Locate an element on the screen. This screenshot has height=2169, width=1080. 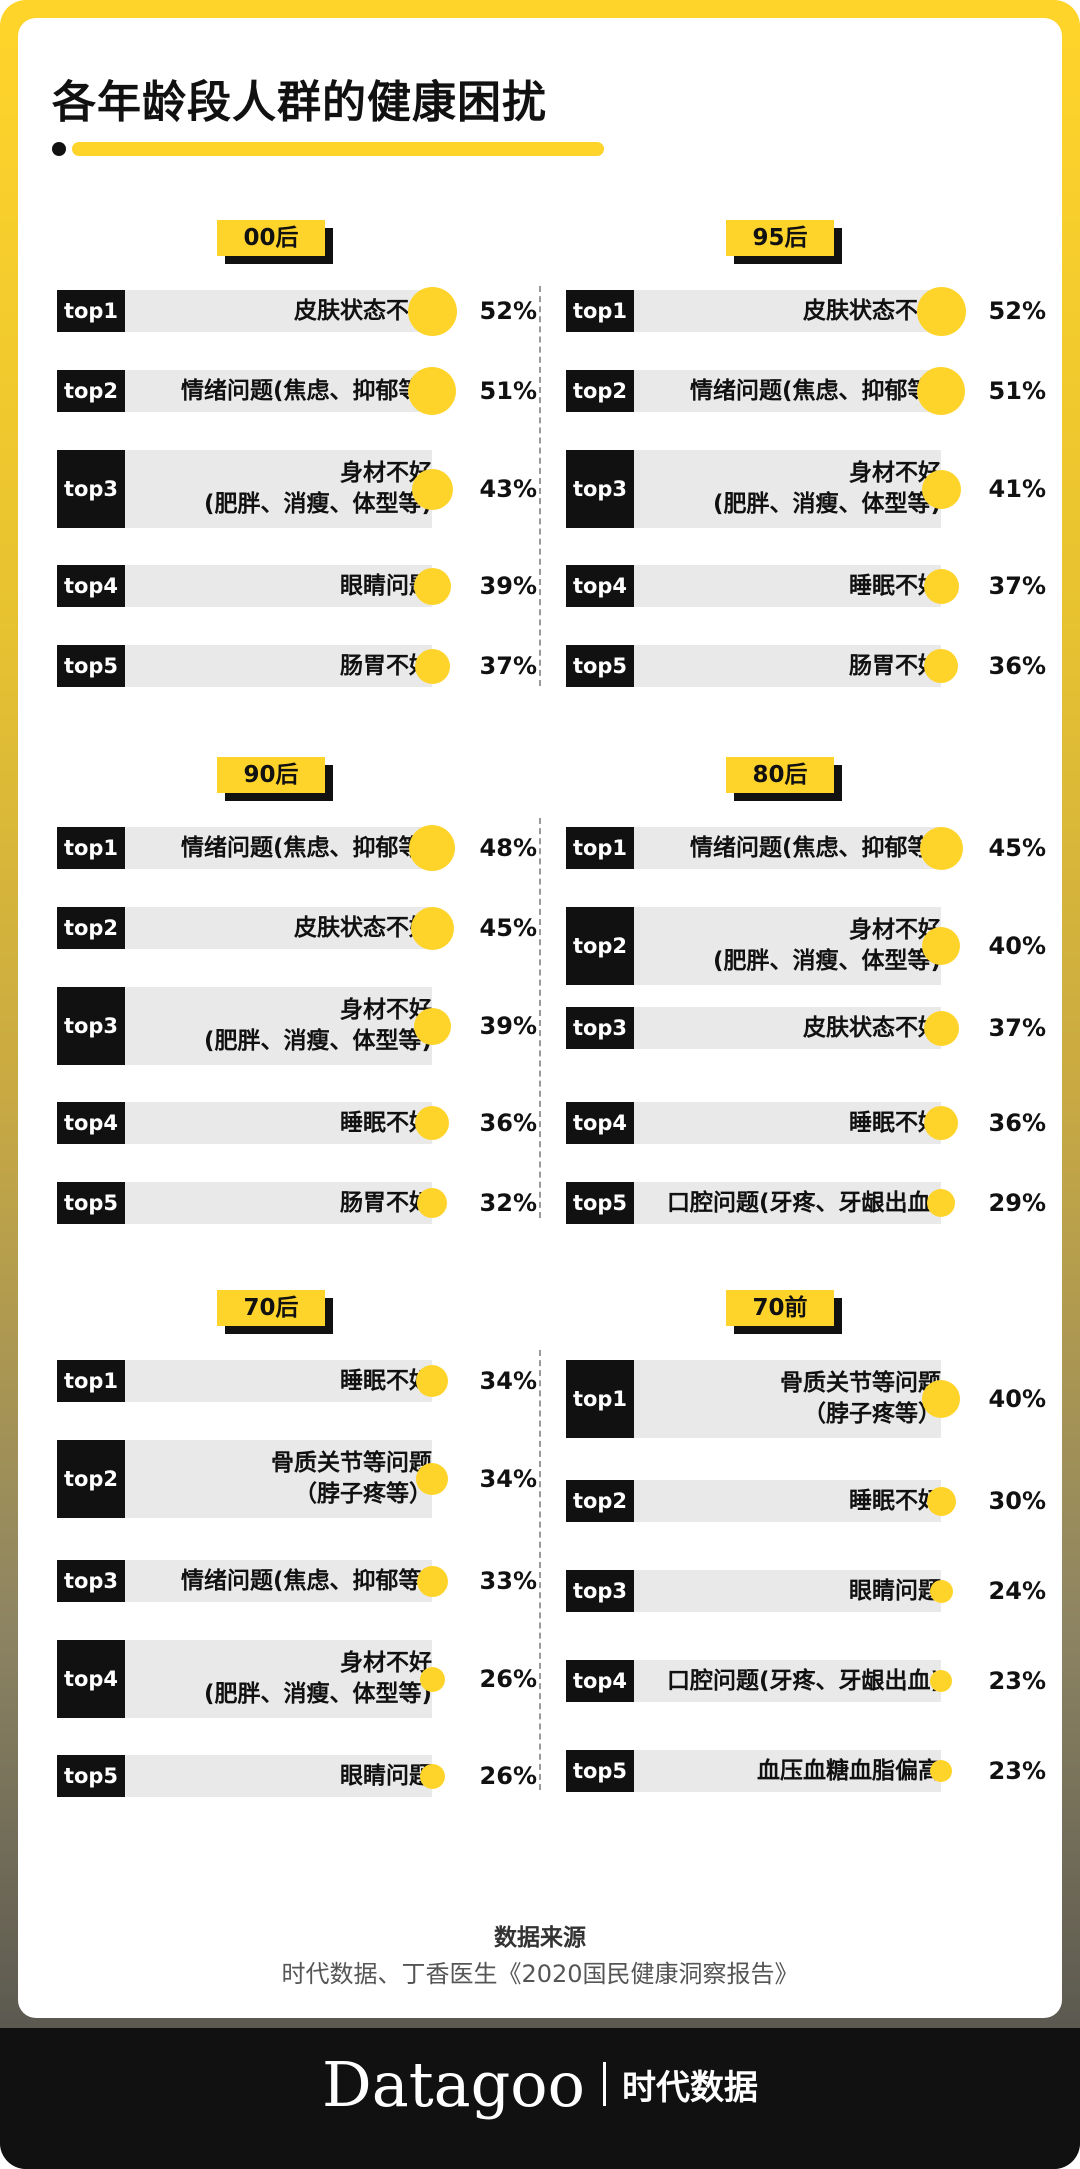
ranking-row: top1 骨质关节等问题 （脖子疼等） 40% is located at coordinates (806, 1399).